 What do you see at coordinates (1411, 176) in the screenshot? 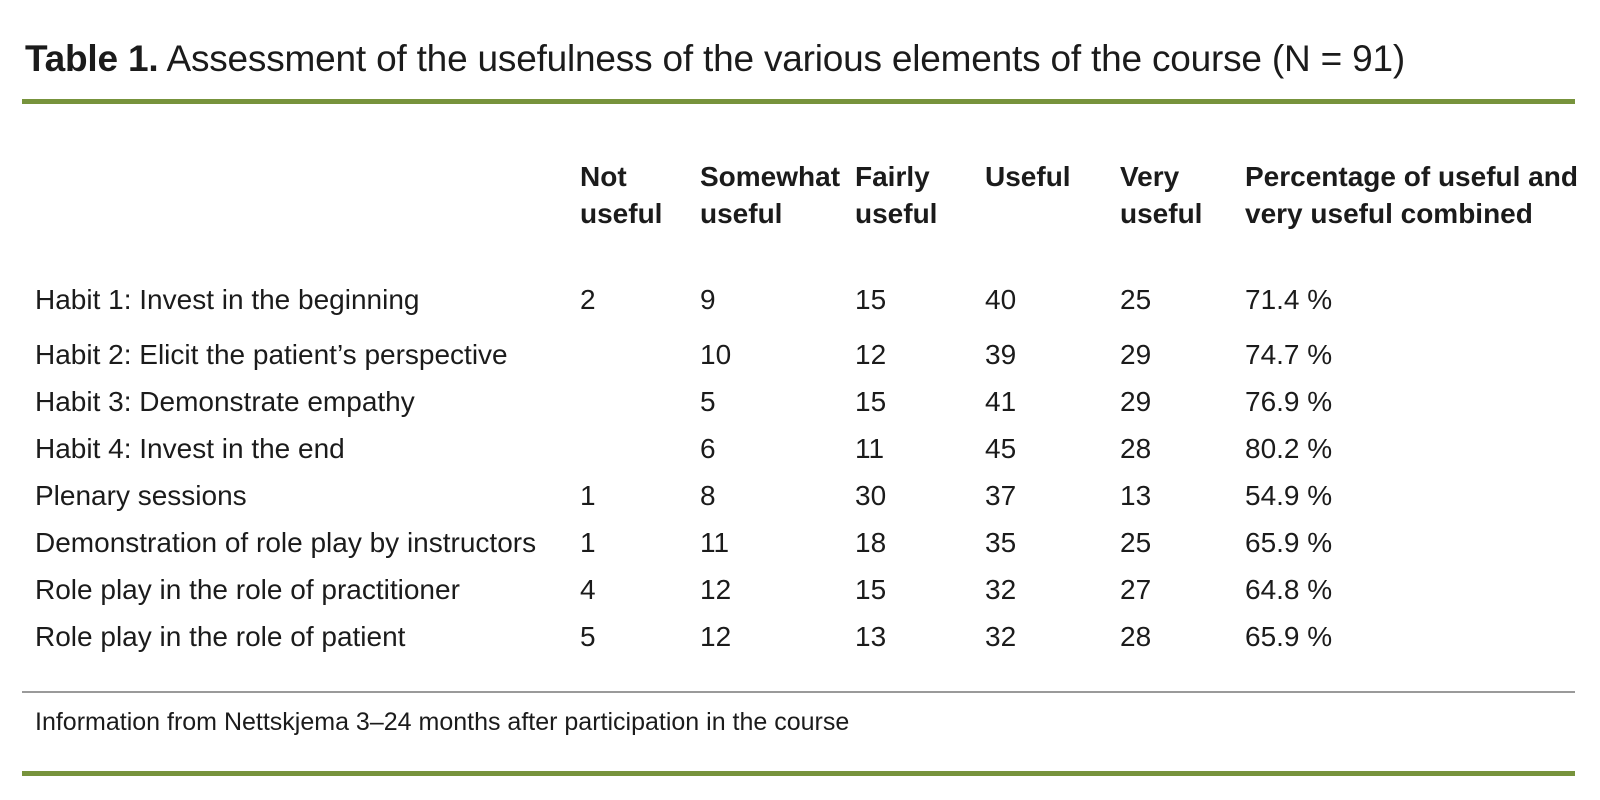
I see `header-line: Percentage of useful and` at bounding box center [1411, 176].